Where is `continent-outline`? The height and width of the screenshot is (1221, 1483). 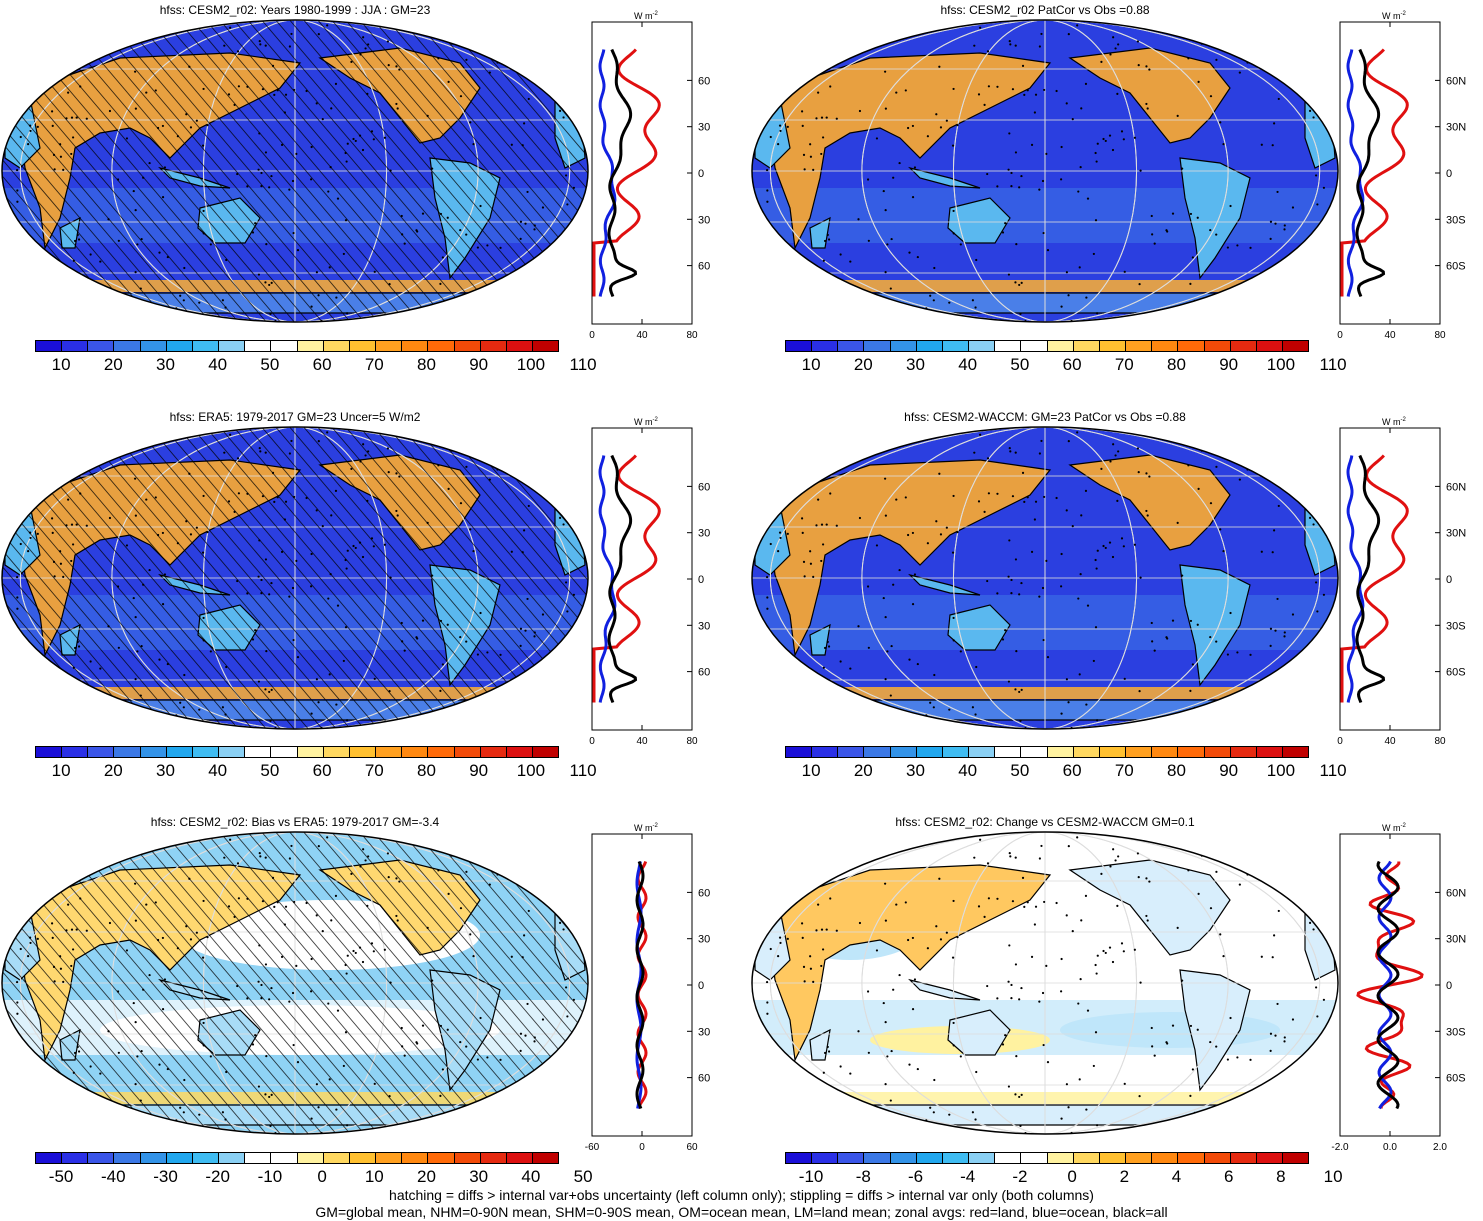 continent-outline is located at coordinates (1149, 907).